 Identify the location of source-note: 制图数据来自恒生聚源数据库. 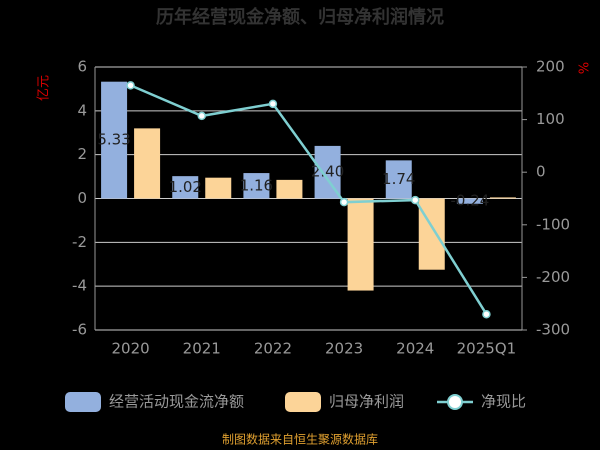
(300, 439).